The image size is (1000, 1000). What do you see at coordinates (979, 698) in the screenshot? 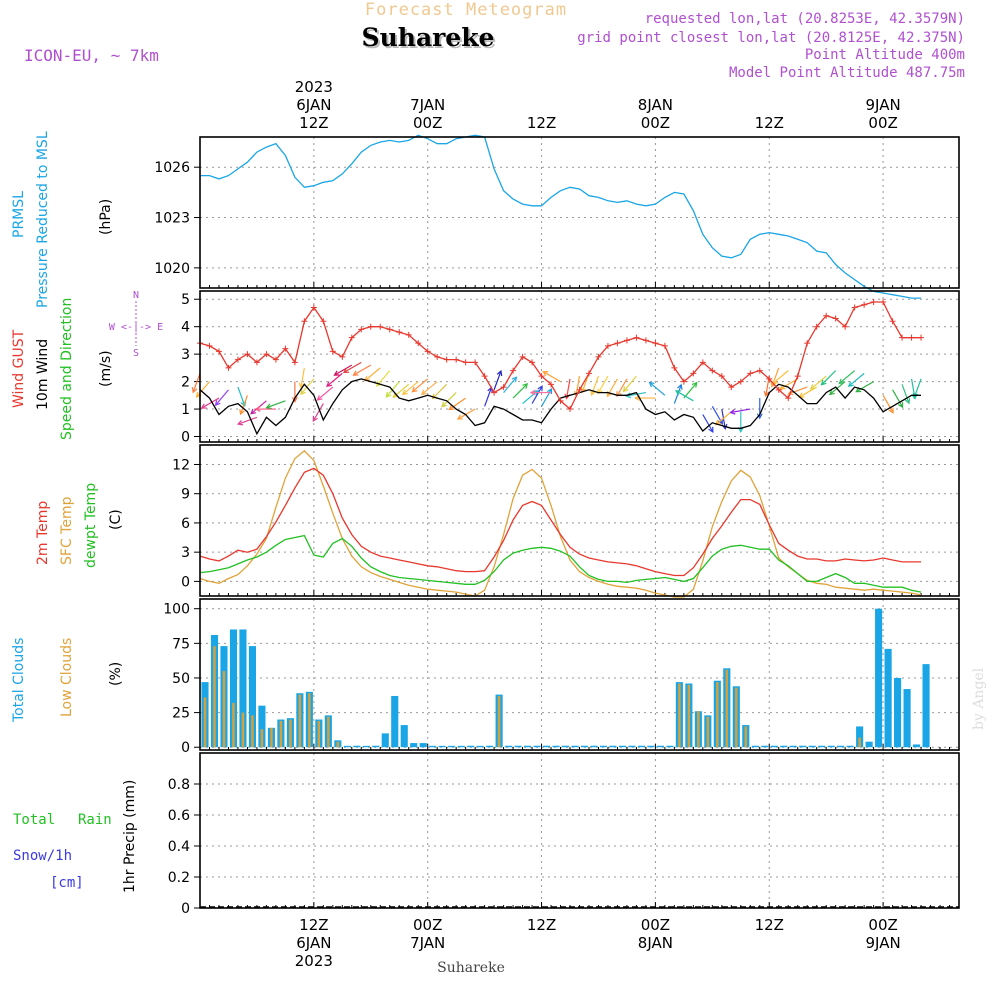
I see `watermark: by Angel` at bounding box center [979, 698].